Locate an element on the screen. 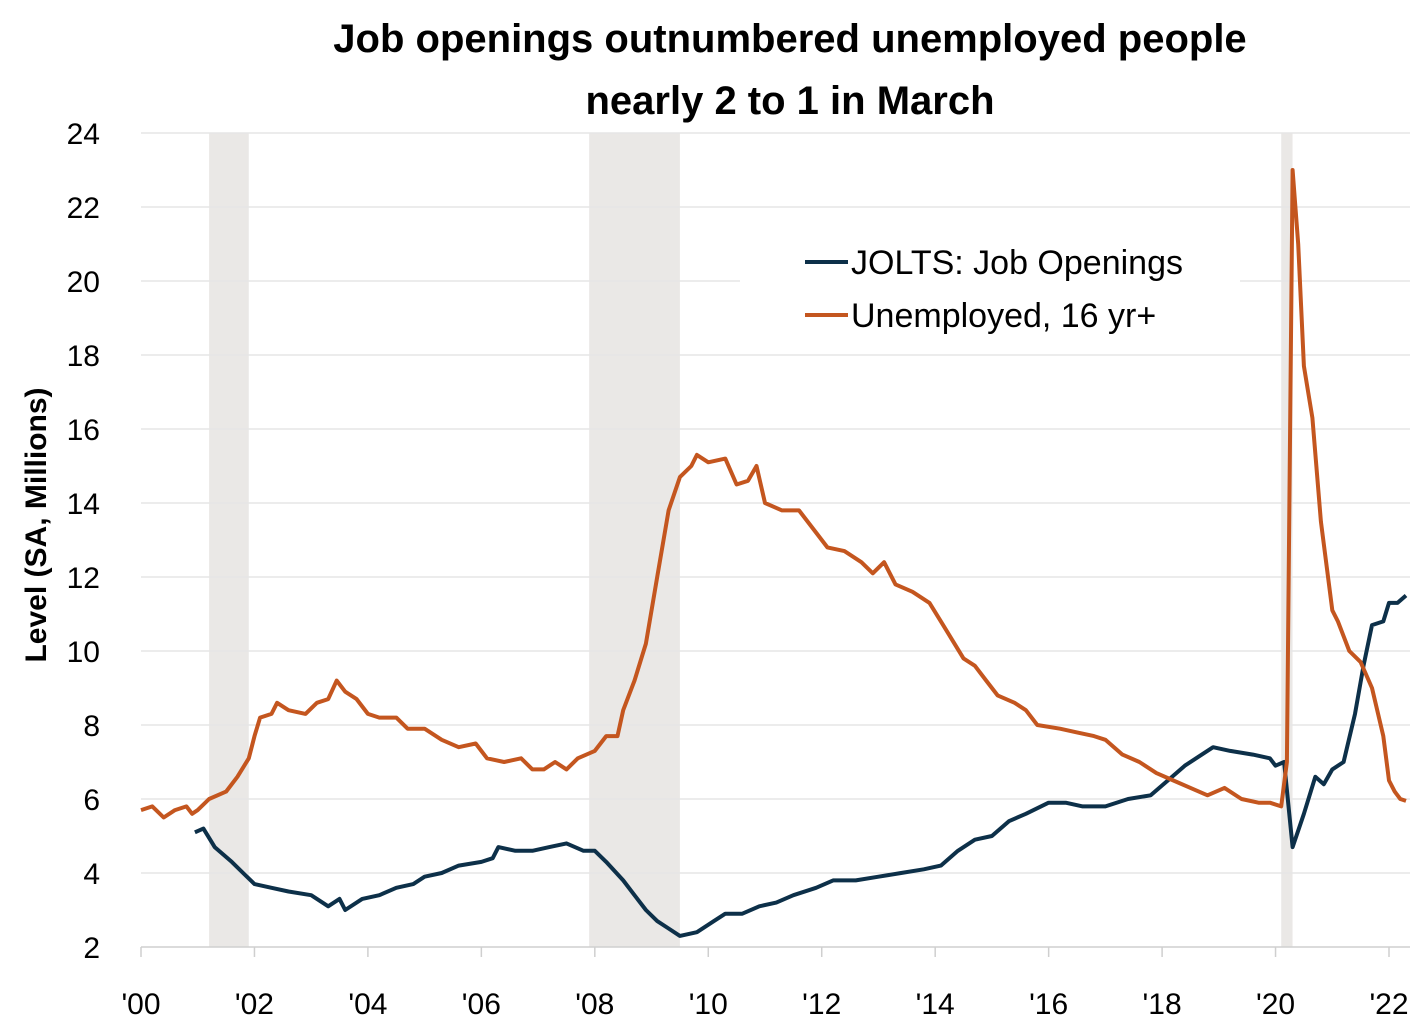 The width and height of the screenshot is (1420, 1031). x-tick-label: '08 is located at coordinates (594, 1004).